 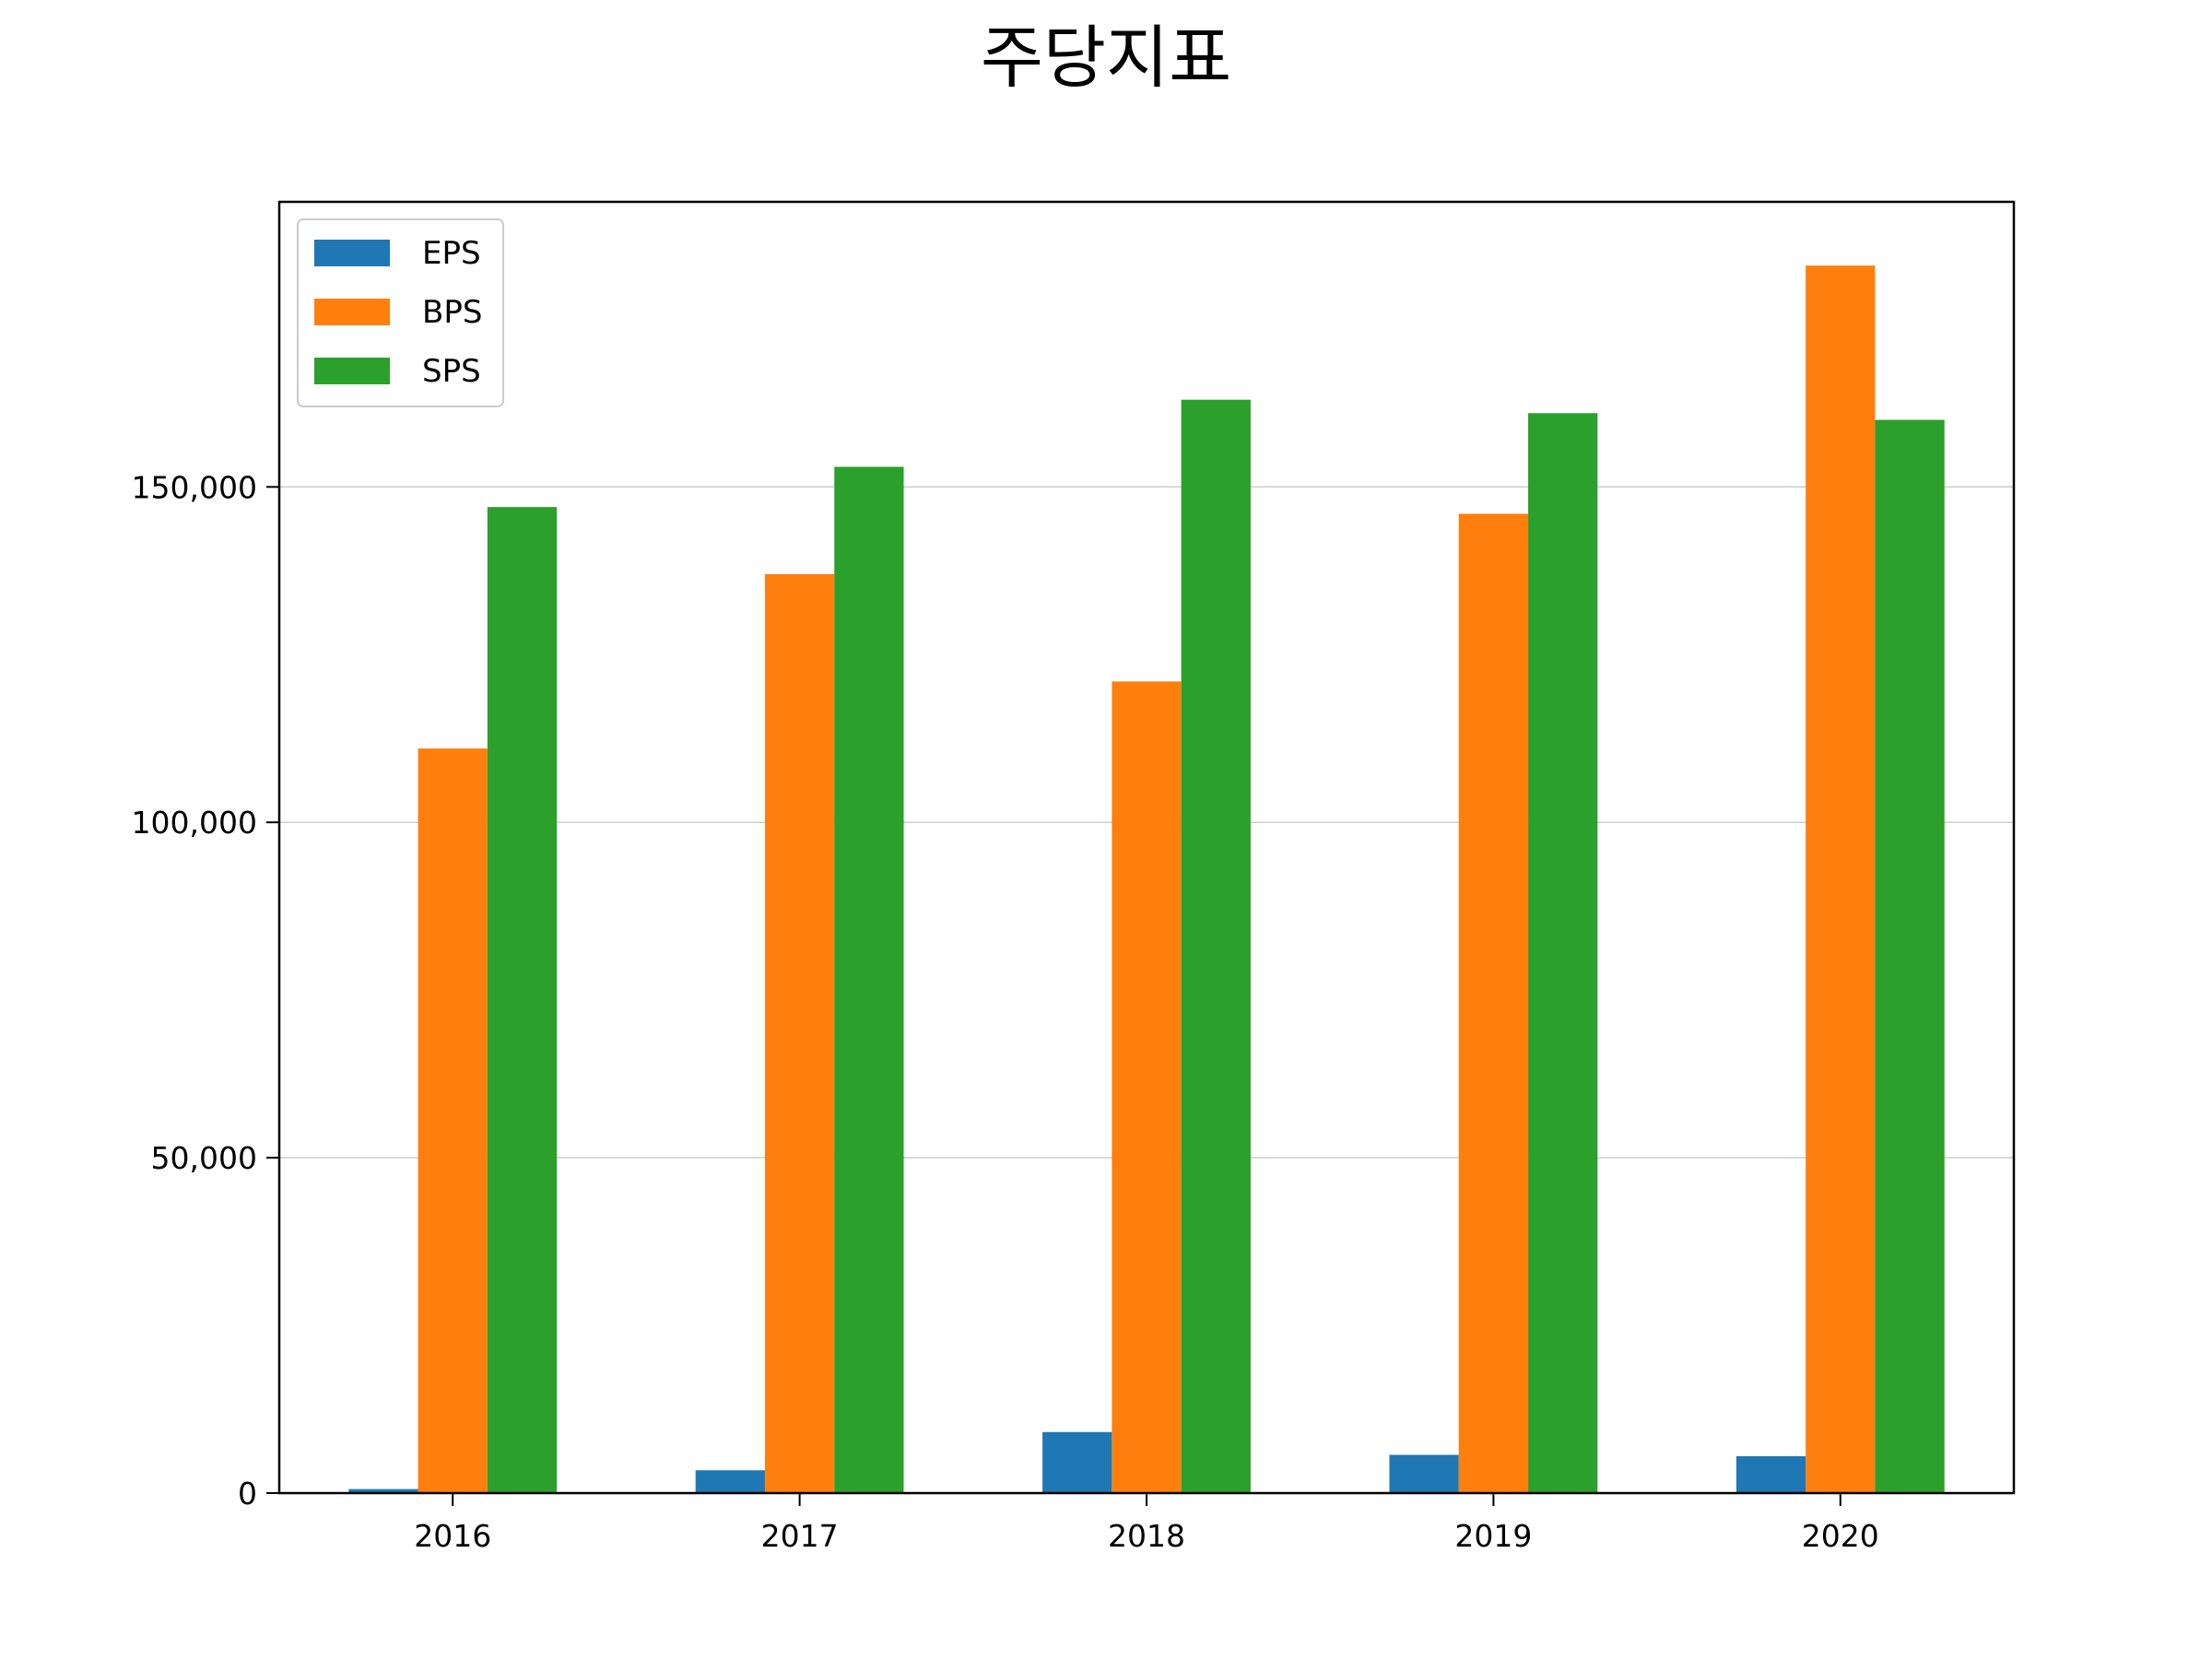 What do you see at coordinates (1840, 1536) in the screenshot?
I see `x-tick-label: 2020` at bounding box center [1840, 1536].